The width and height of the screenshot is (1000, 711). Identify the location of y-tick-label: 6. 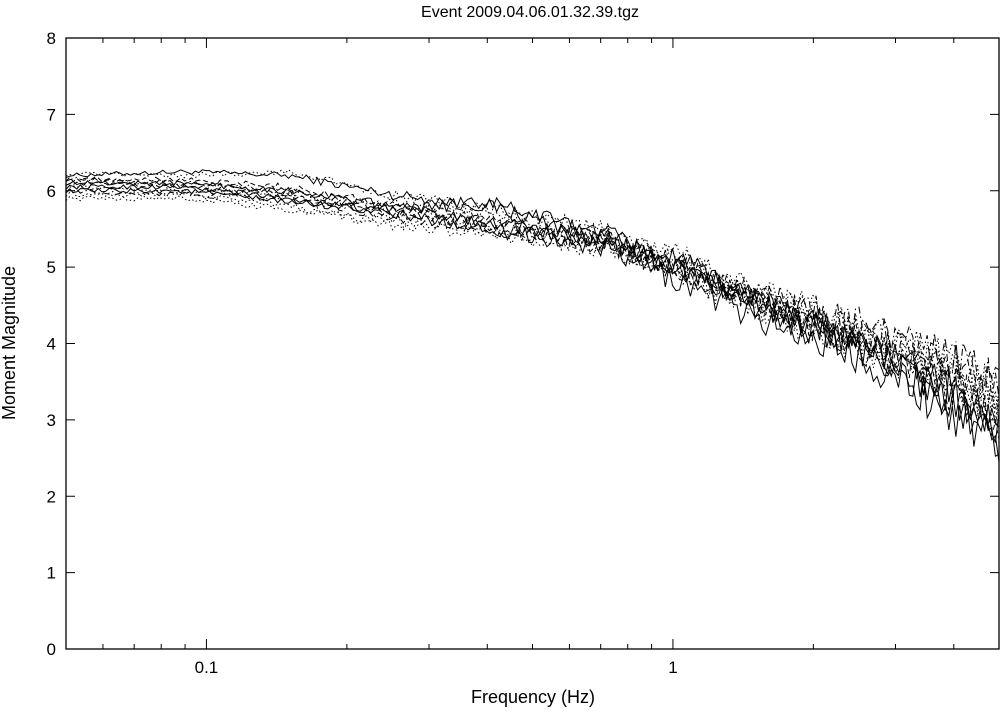
(51, 191).